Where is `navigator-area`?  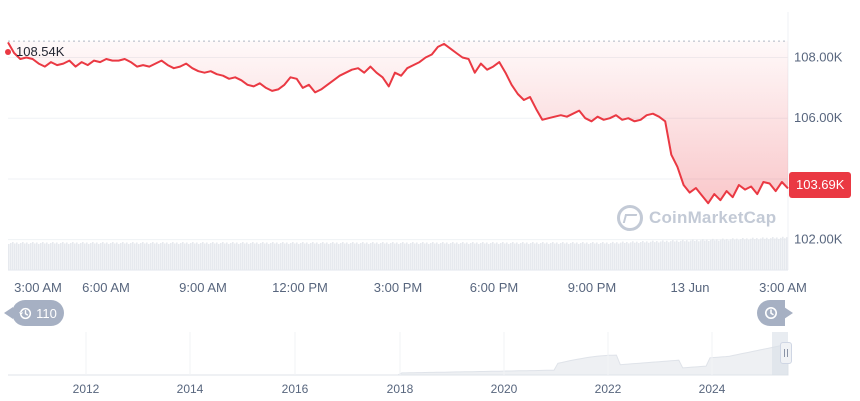 navigator-area is located at coordinates (398, 359).